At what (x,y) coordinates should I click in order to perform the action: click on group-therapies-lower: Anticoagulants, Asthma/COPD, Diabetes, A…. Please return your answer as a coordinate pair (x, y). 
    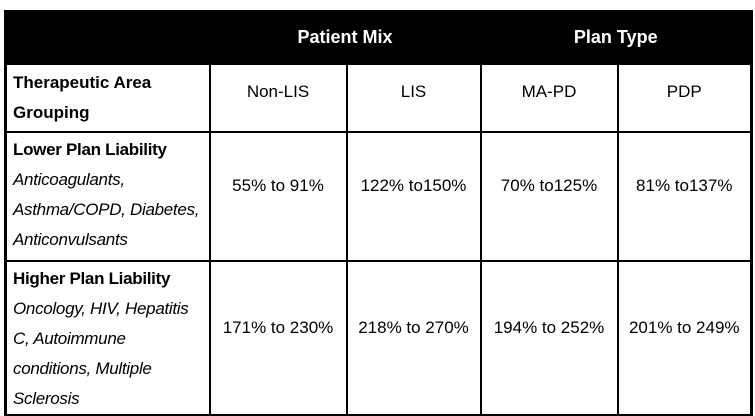
    Looking at the image, I should click on (106, 209).